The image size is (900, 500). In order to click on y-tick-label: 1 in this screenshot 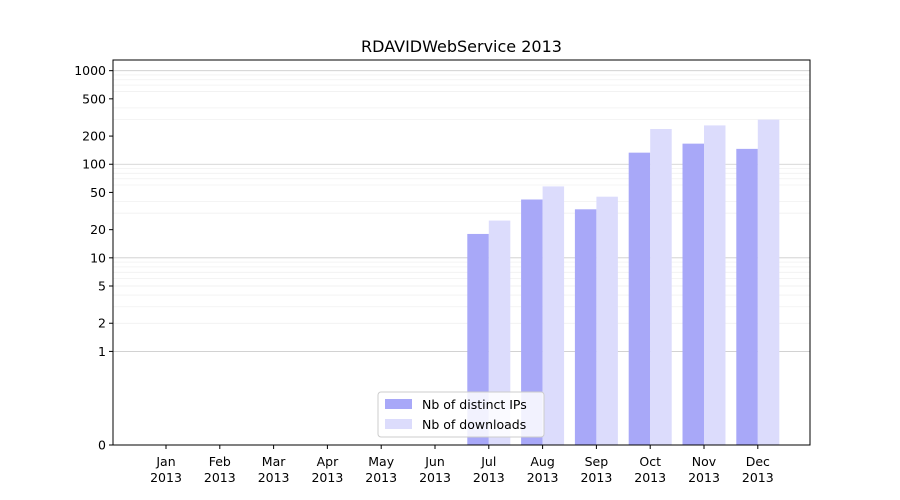, I will do `click(102, 351)`.